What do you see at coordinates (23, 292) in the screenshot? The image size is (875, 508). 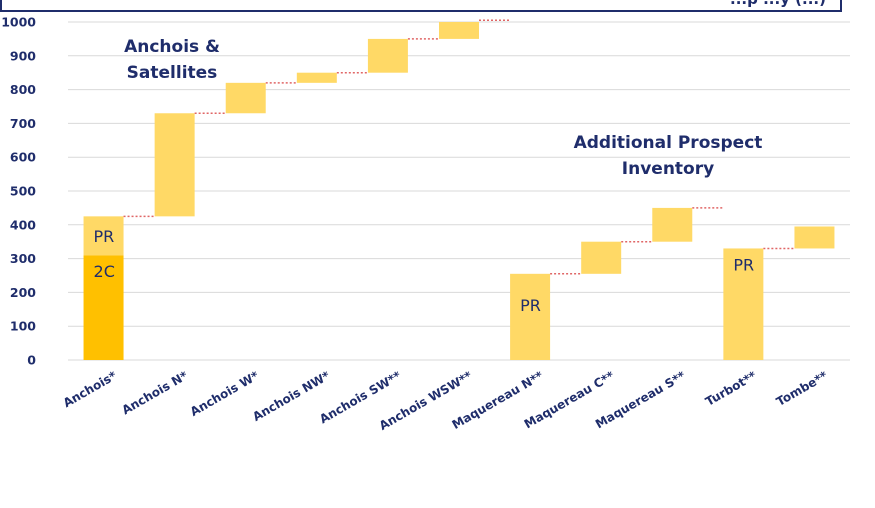 I see `y-tick-label: 200` at bounding box center [23, 292].